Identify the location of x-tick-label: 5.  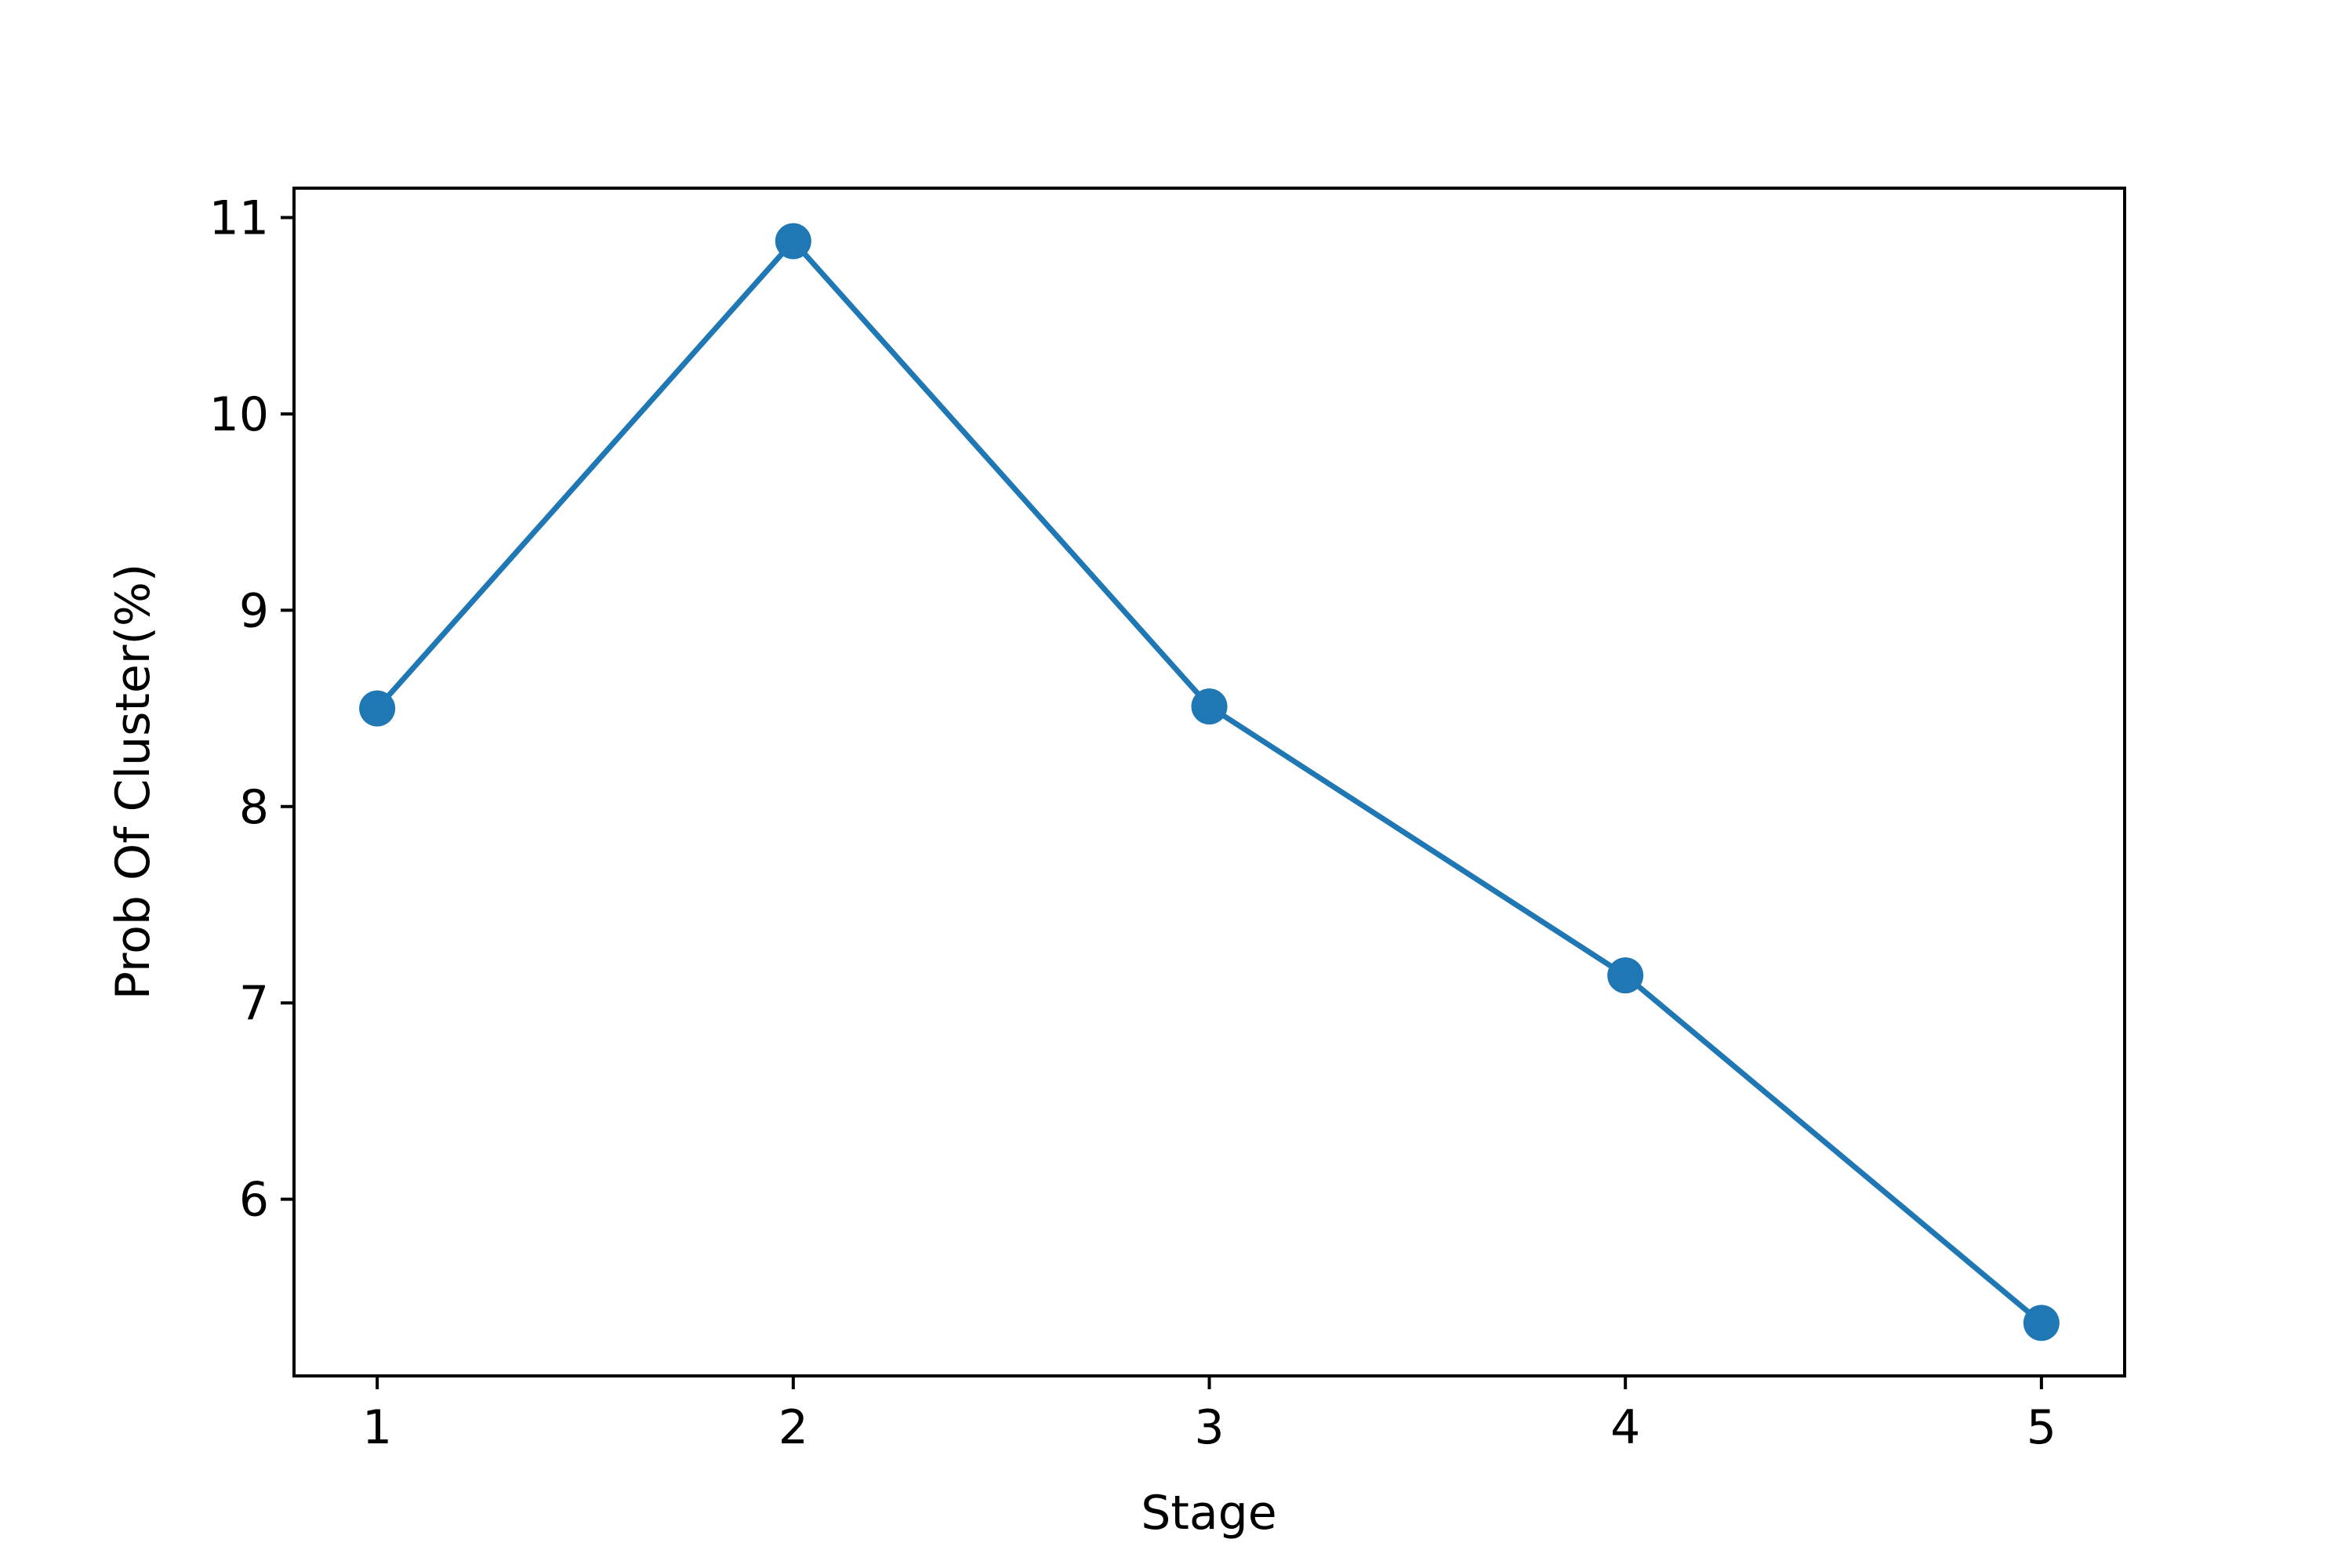
(2041, 1427).